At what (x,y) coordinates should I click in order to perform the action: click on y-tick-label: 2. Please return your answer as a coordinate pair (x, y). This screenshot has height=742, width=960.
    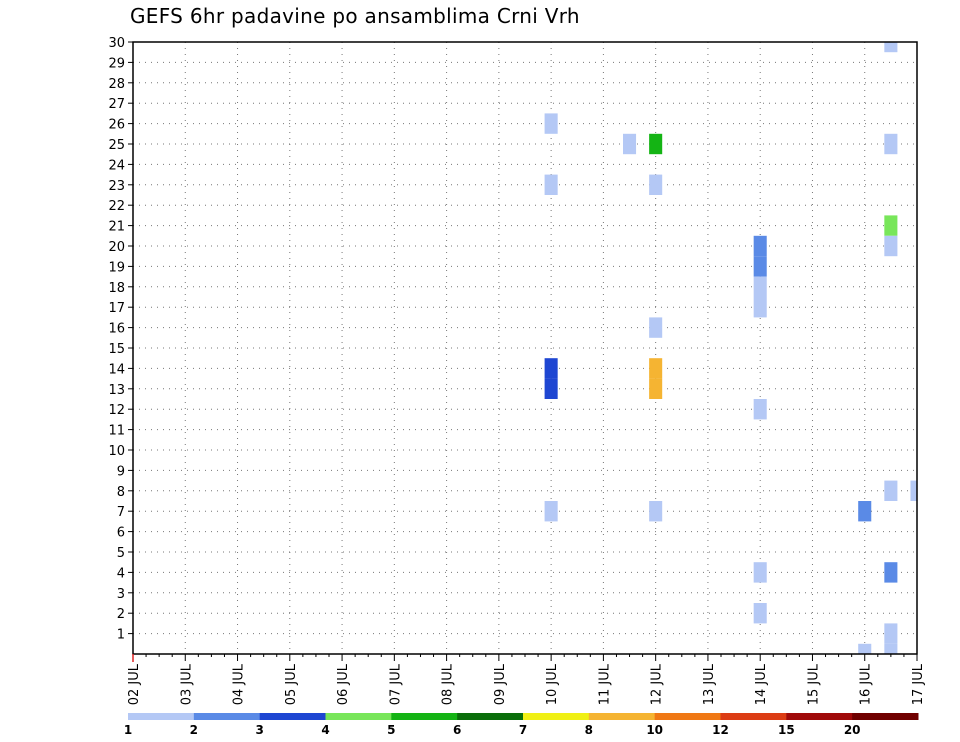
    Looking at the image, I should click on (121, 614).